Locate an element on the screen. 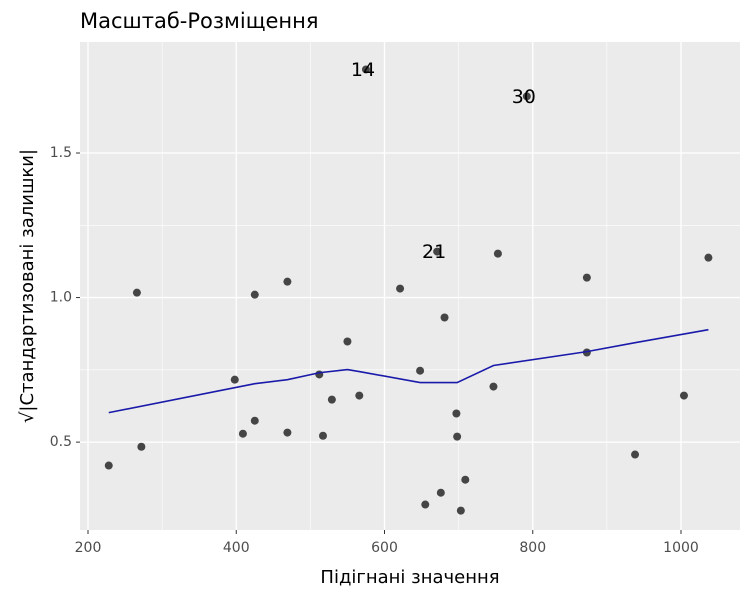  y-axis-title: √|Стандартизовані залишки| is located at coordinates (27, 286).